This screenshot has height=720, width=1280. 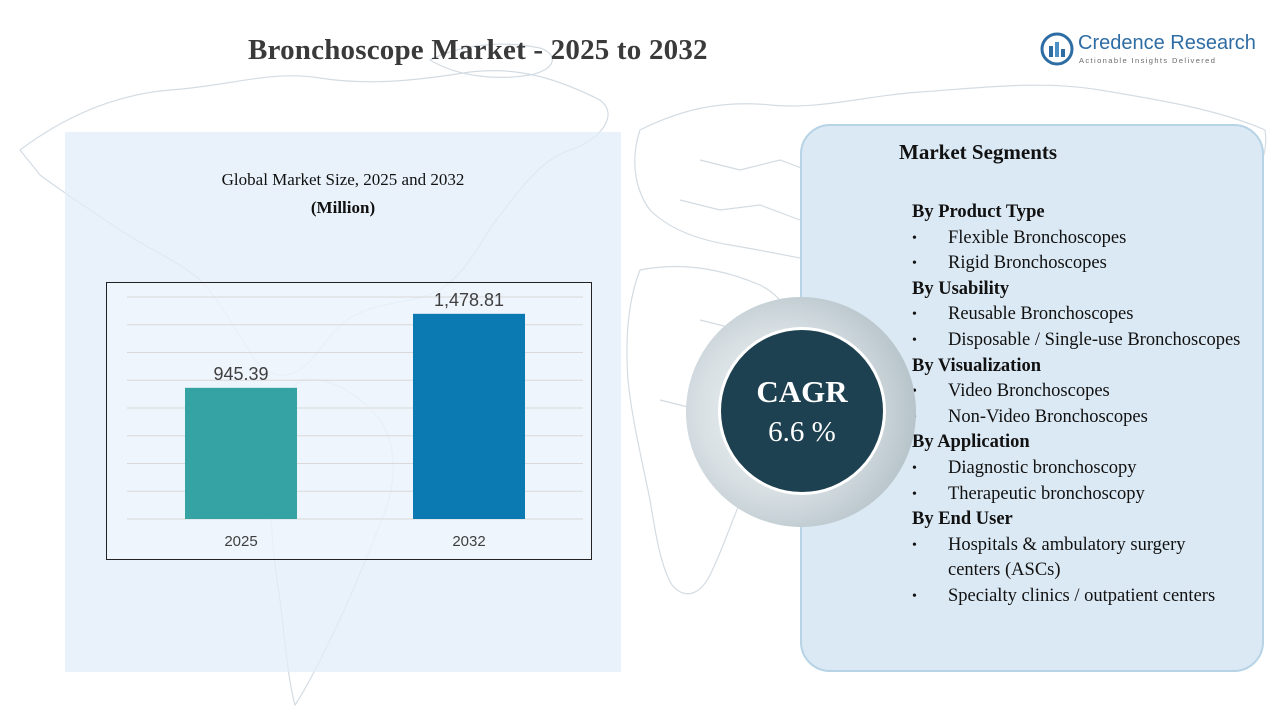 What do you see at coordinates (977, 365) in the screenshot?
I see `segment-group-heading: By Visualization` at bounding box center [977, 365].